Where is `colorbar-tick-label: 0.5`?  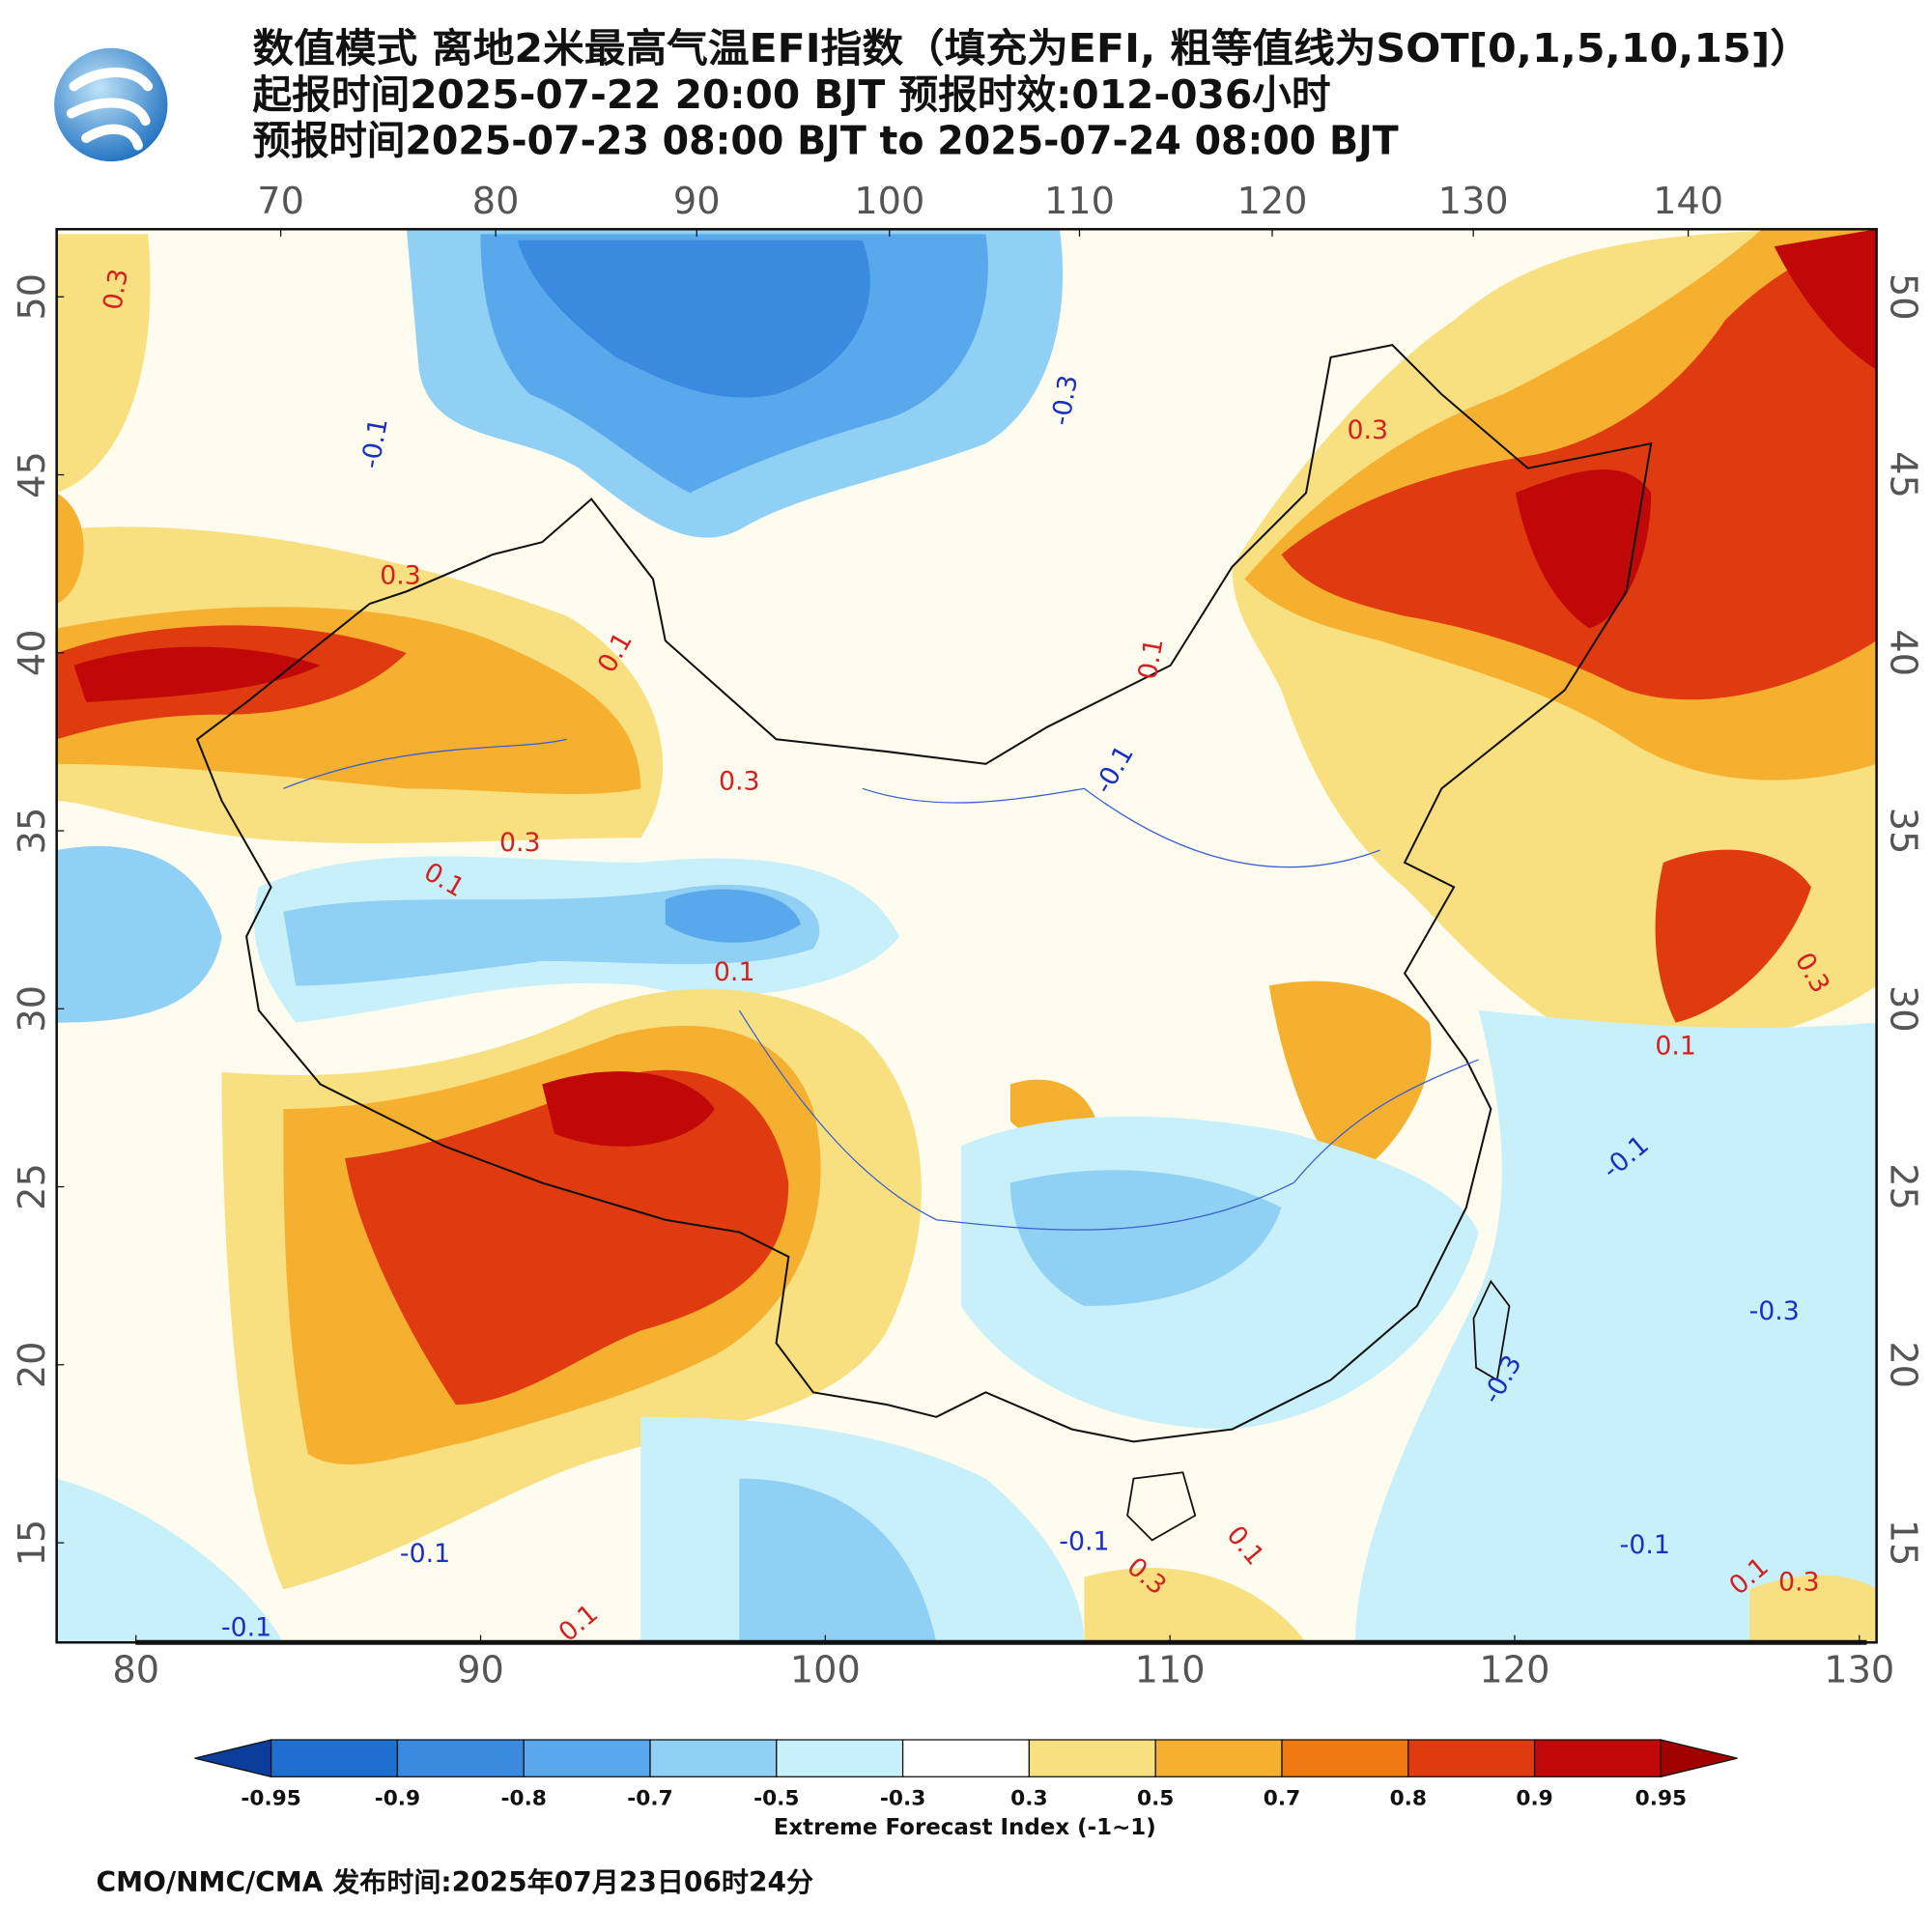 colorbar-tick-label: 0.5 is located at coordinates (1155, 1799).